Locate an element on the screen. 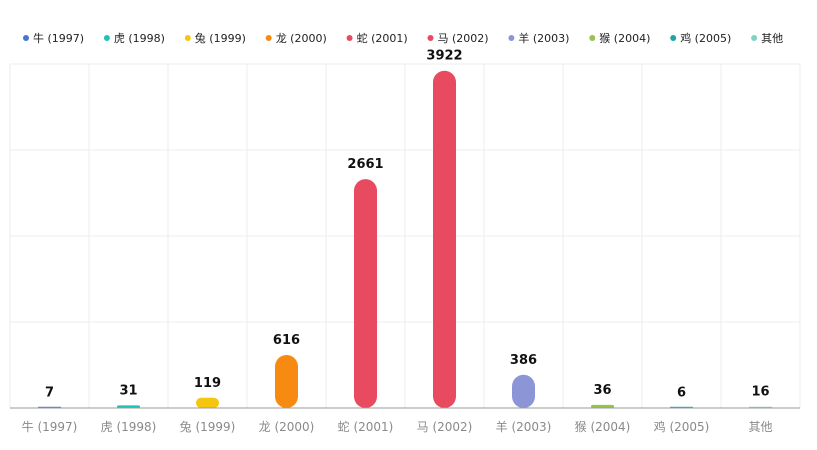  legend-label-6: 羊 (2003) is located at coordinates (543, 38).